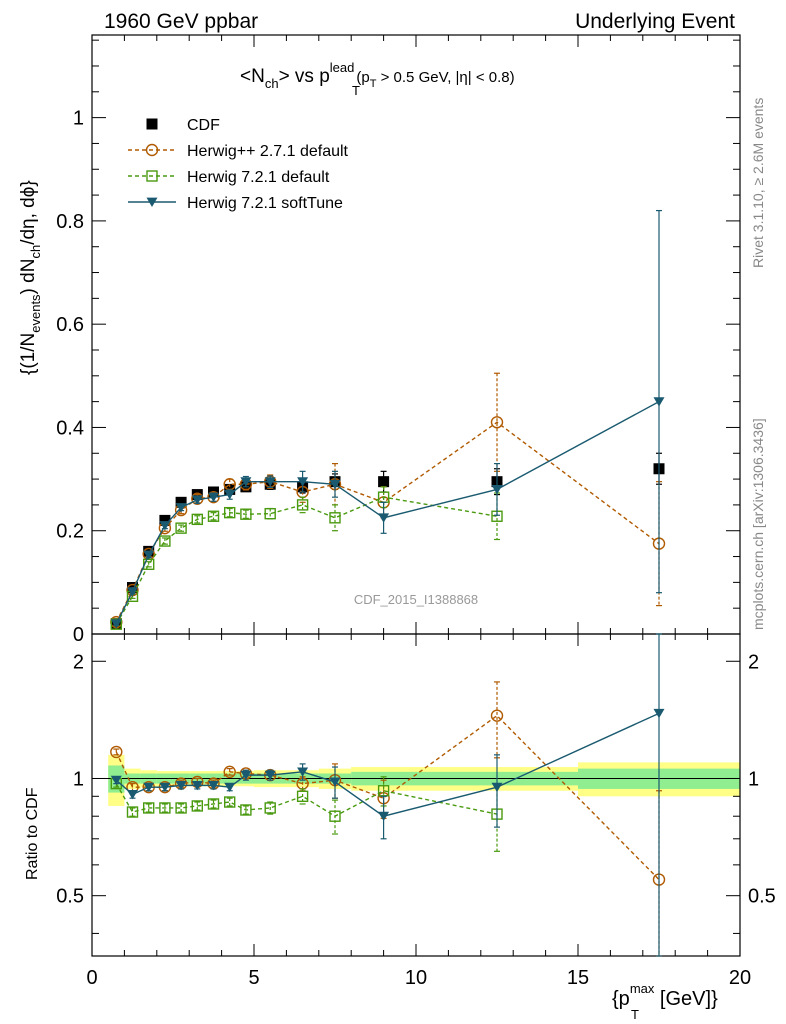 This screenshot has width=786, height=1024. What do you see at coordinates (762, 897) in the screenshot?
I see `ratio-y-tick-label-right: 0.5` at bounding box center [762, 897].